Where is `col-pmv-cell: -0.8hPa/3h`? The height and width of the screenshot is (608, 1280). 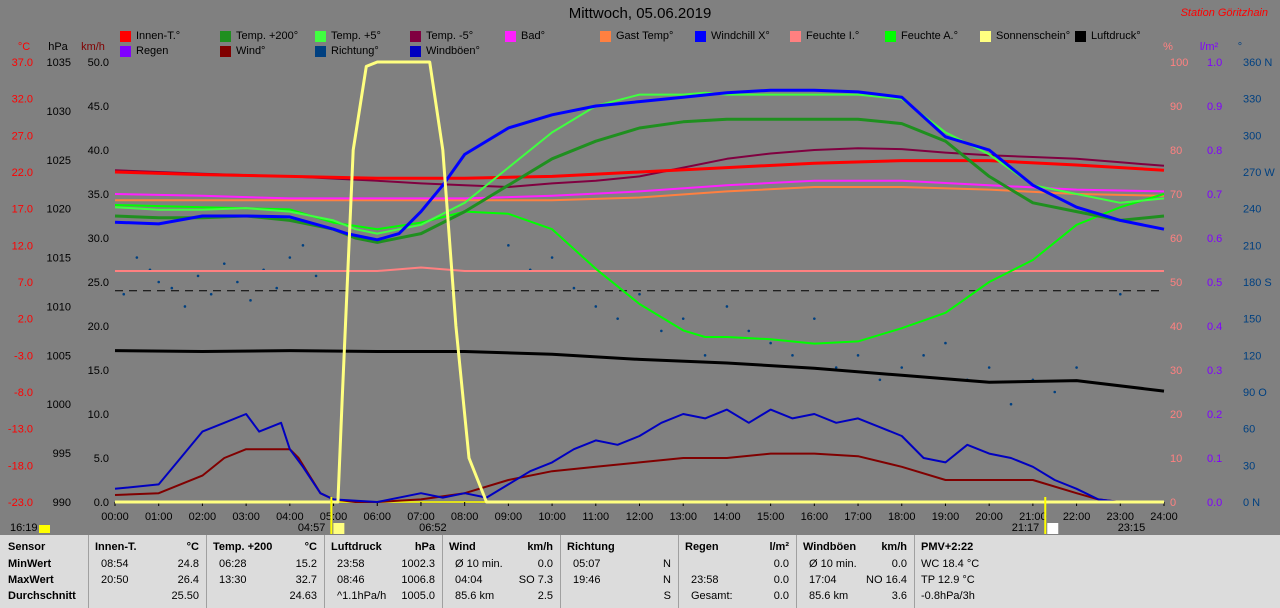
col-pmv-cell: -0.8hPa/3h is located at coordinates (948, 596).